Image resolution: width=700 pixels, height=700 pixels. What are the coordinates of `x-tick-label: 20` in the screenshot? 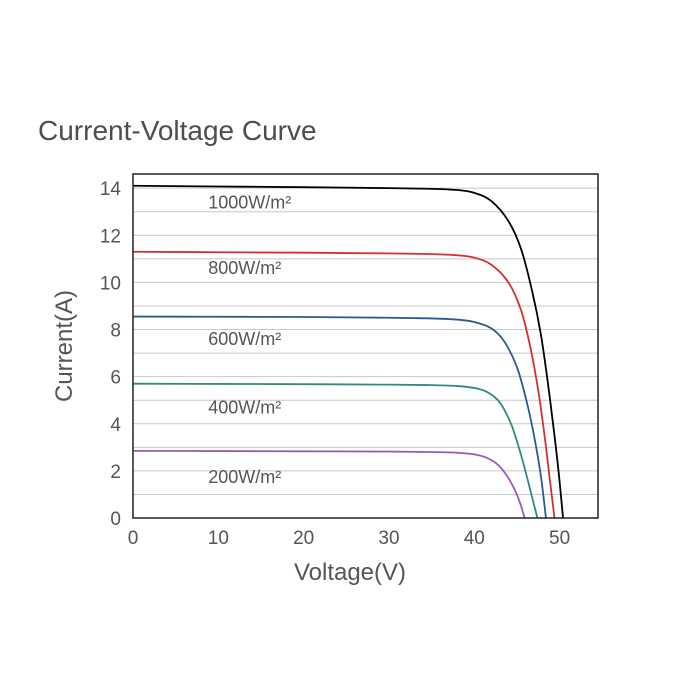 It's located at (303, 538).